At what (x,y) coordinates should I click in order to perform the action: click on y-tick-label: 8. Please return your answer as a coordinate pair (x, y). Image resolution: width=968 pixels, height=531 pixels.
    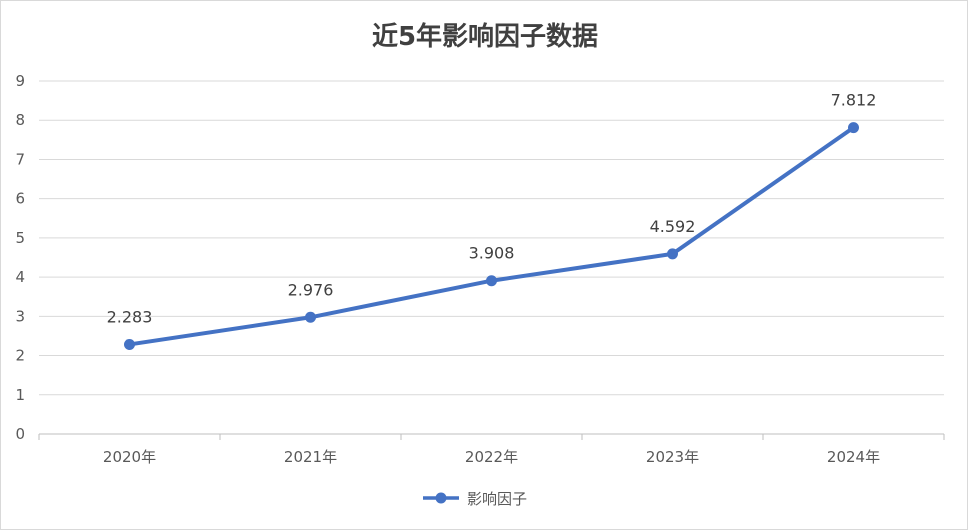
    Looking at the image, I should click on (20, 120).